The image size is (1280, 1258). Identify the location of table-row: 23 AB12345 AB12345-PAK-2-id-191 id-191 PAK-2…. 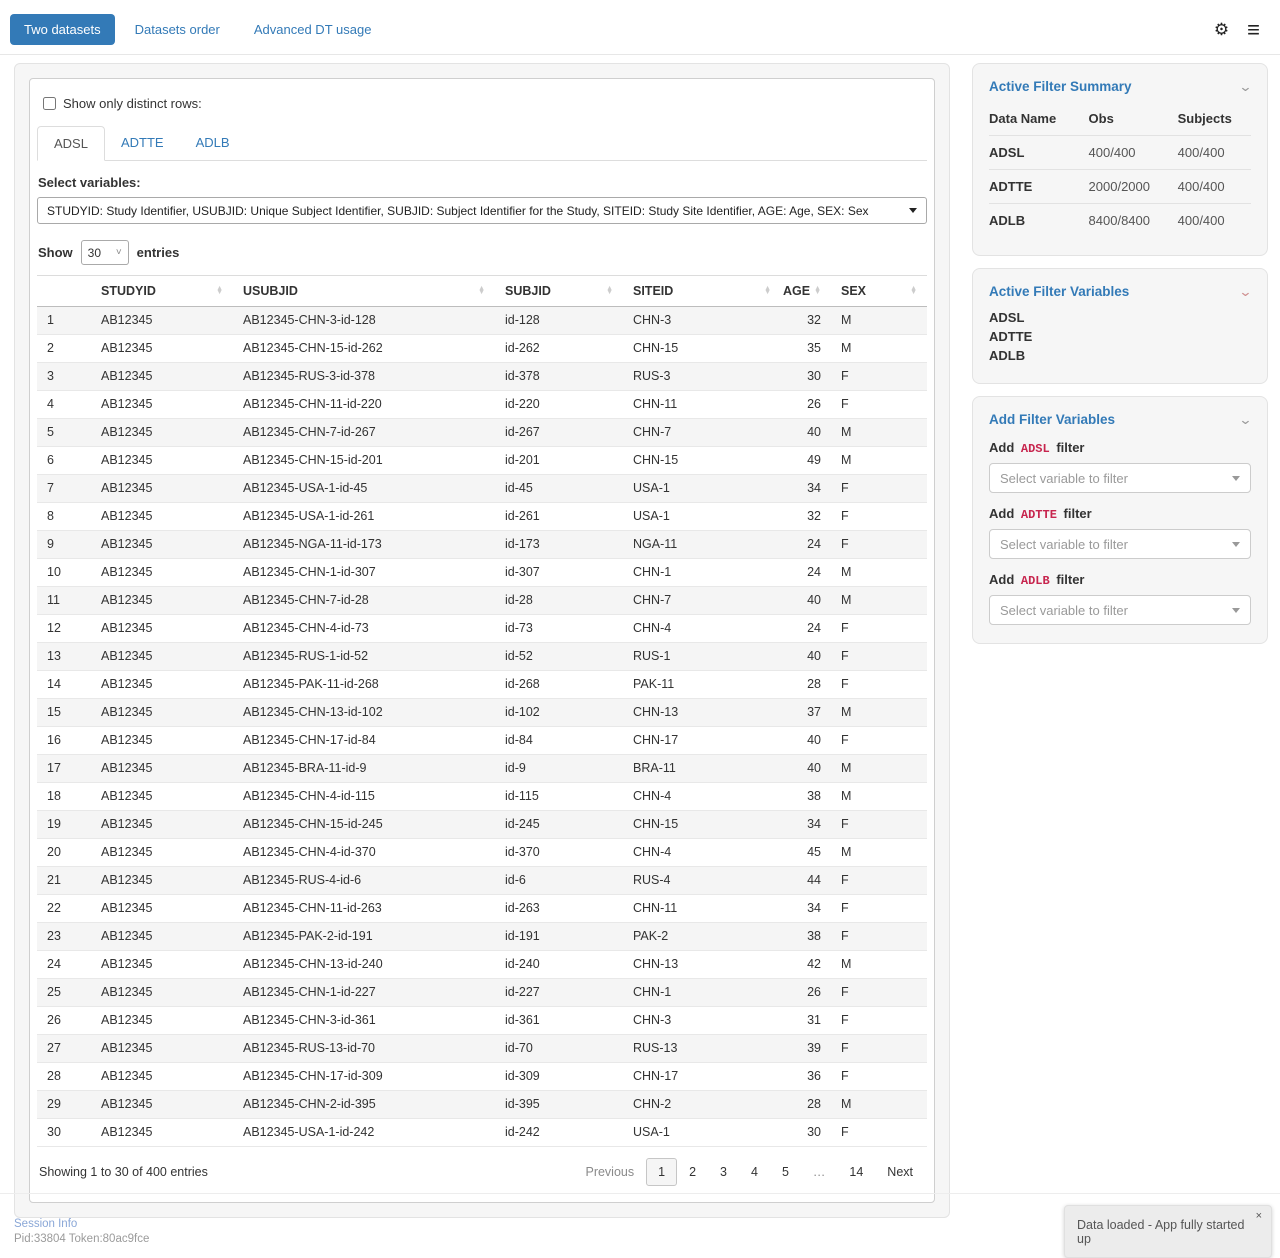
(482, 936).